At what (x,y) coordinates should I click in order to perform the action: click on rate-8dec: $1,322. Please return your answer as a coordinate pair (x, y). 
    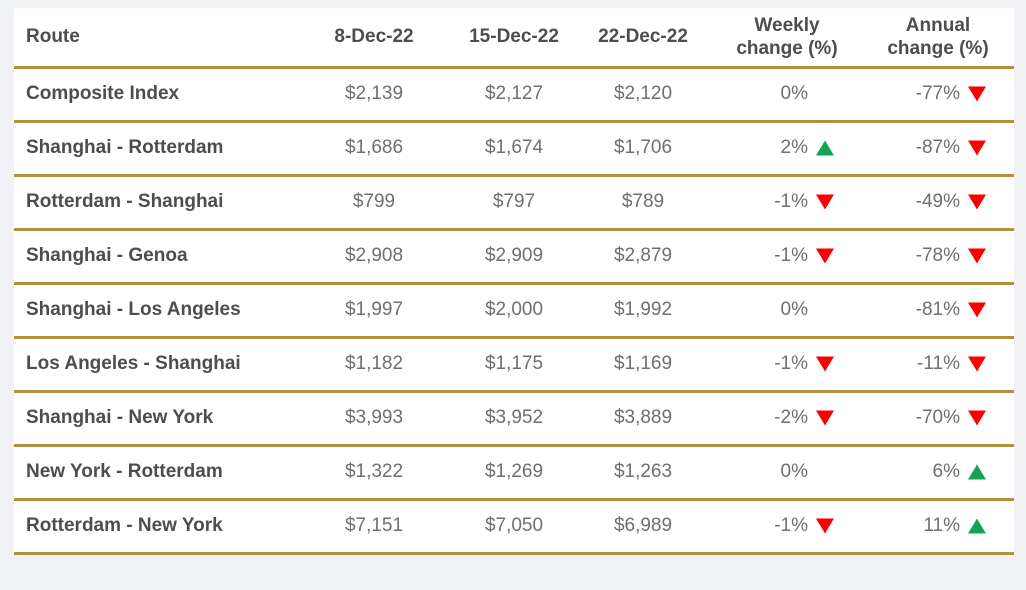
    Looking at the image, I should click on (374, 473).